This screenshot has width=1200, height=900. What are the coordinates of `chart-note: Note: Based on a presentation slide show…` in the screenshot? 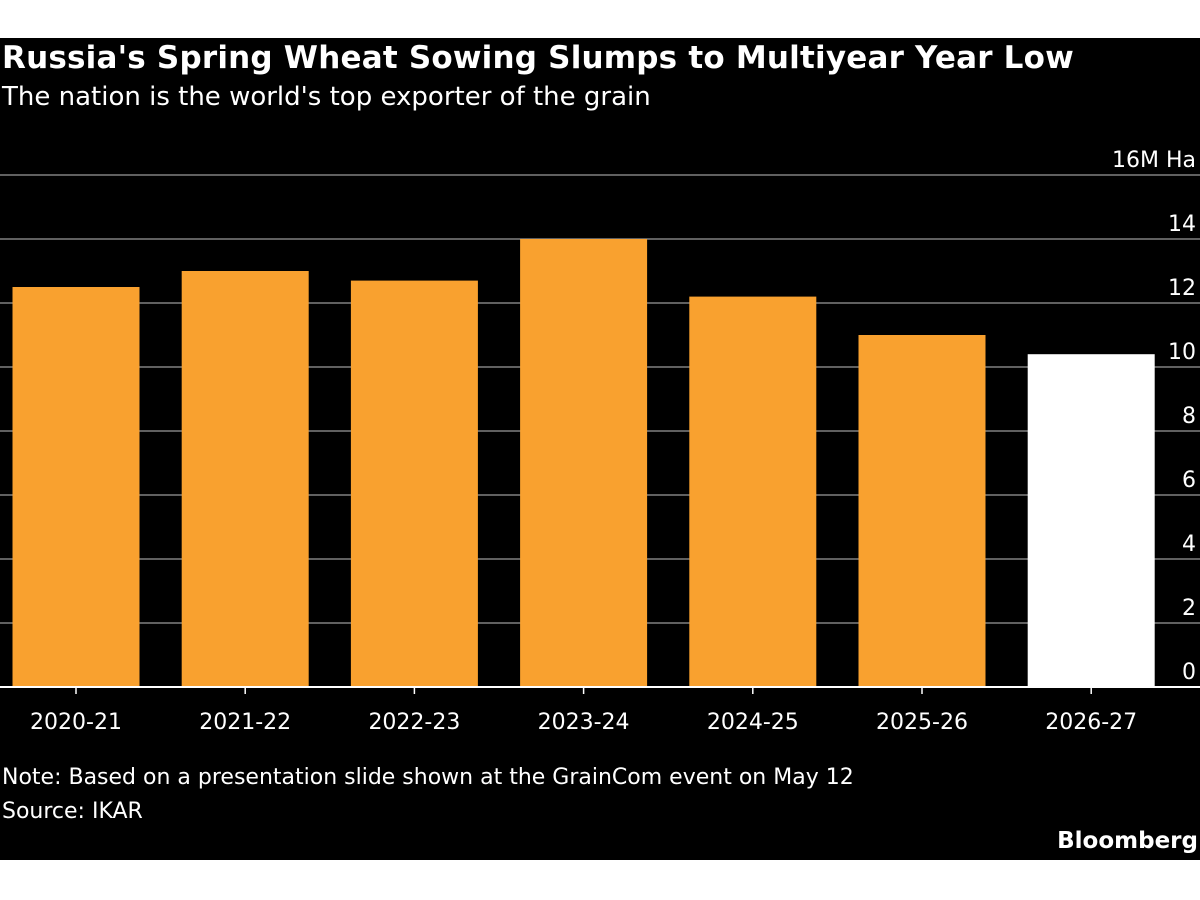 It's located at (428, 777).